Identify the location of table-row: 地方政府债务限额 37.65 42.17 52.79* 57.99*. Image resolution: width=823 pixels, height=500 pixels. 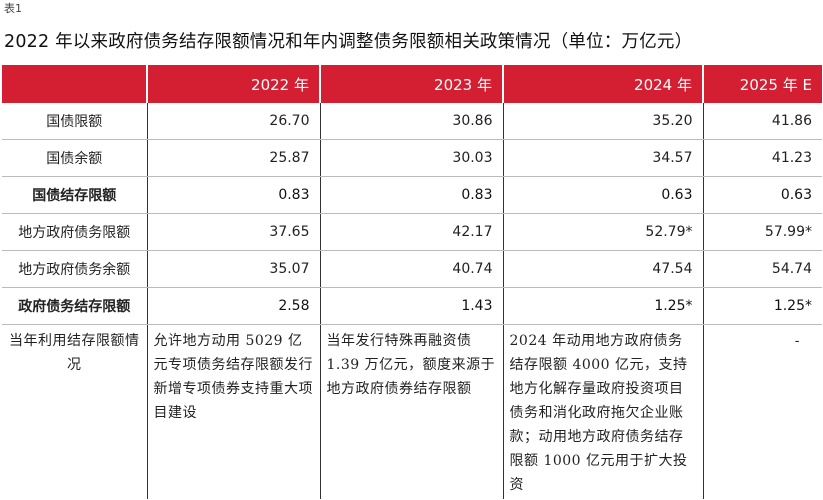
(412, 232).